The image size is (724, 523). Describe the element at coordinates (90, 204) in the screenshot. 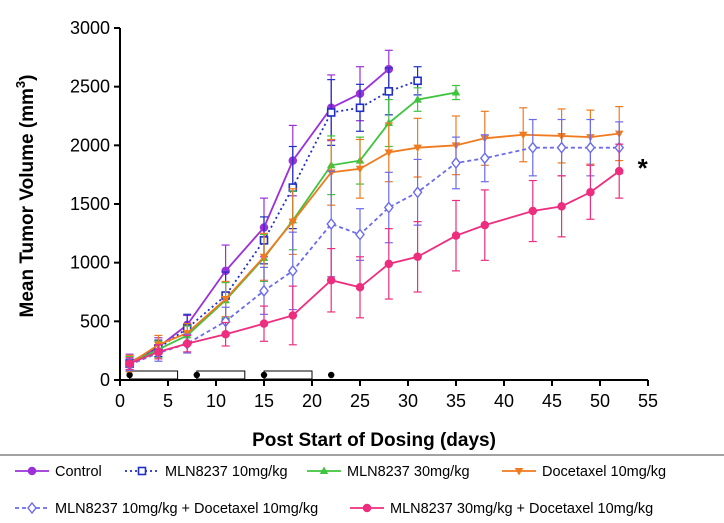

I see `y-tick-label: 1500` at that location.